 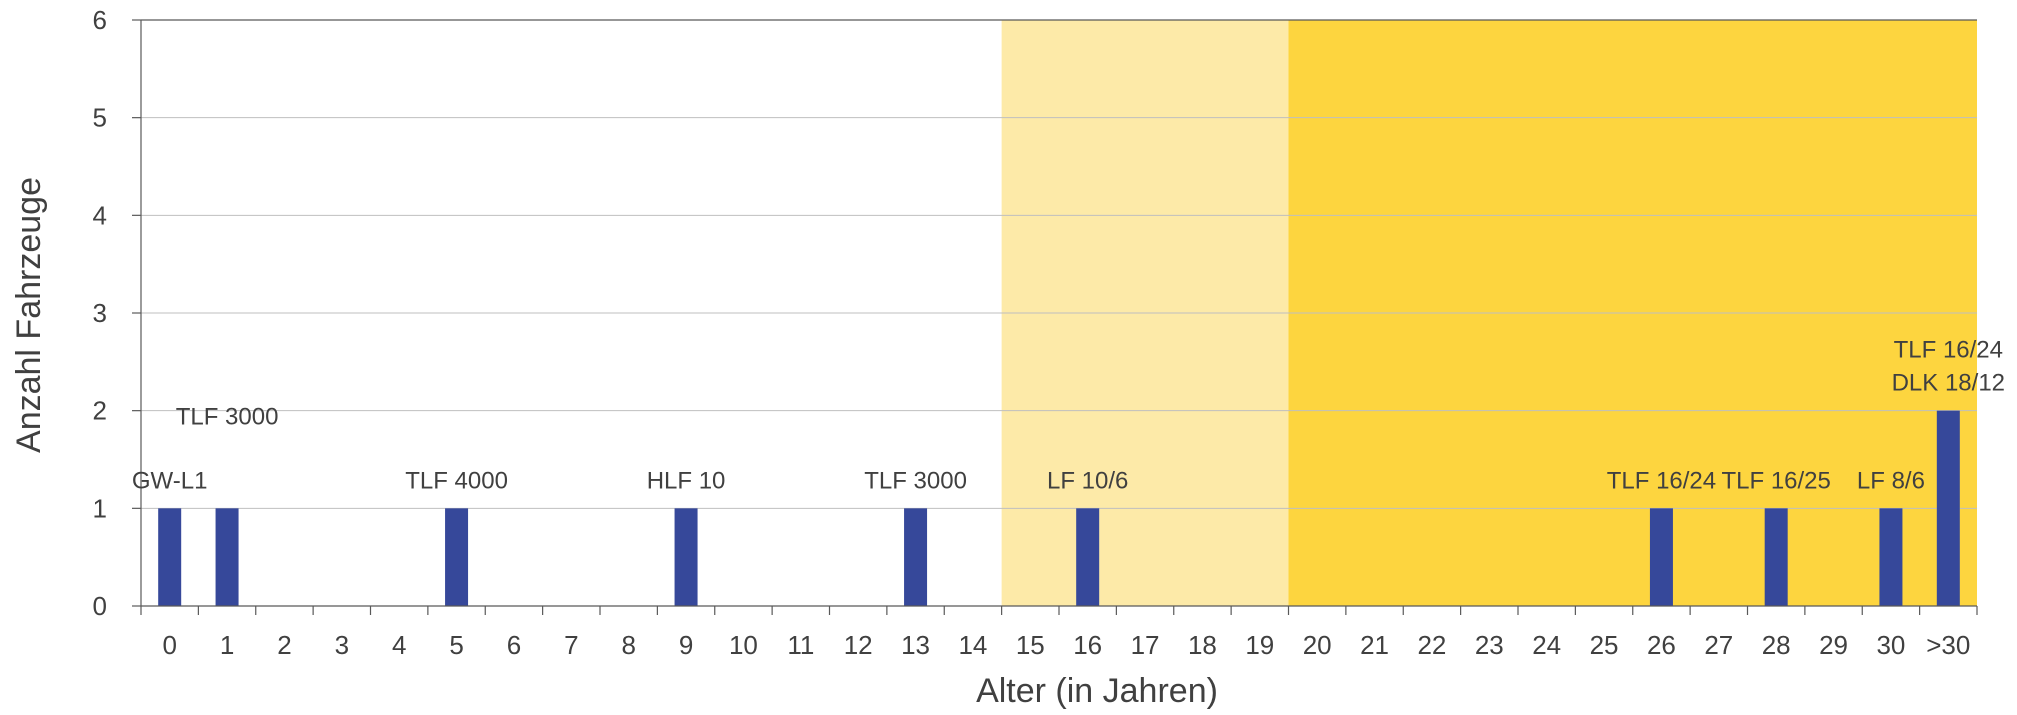 I want to click on bar-label->30: DLK 18/12, so click(x=1948, y=383).